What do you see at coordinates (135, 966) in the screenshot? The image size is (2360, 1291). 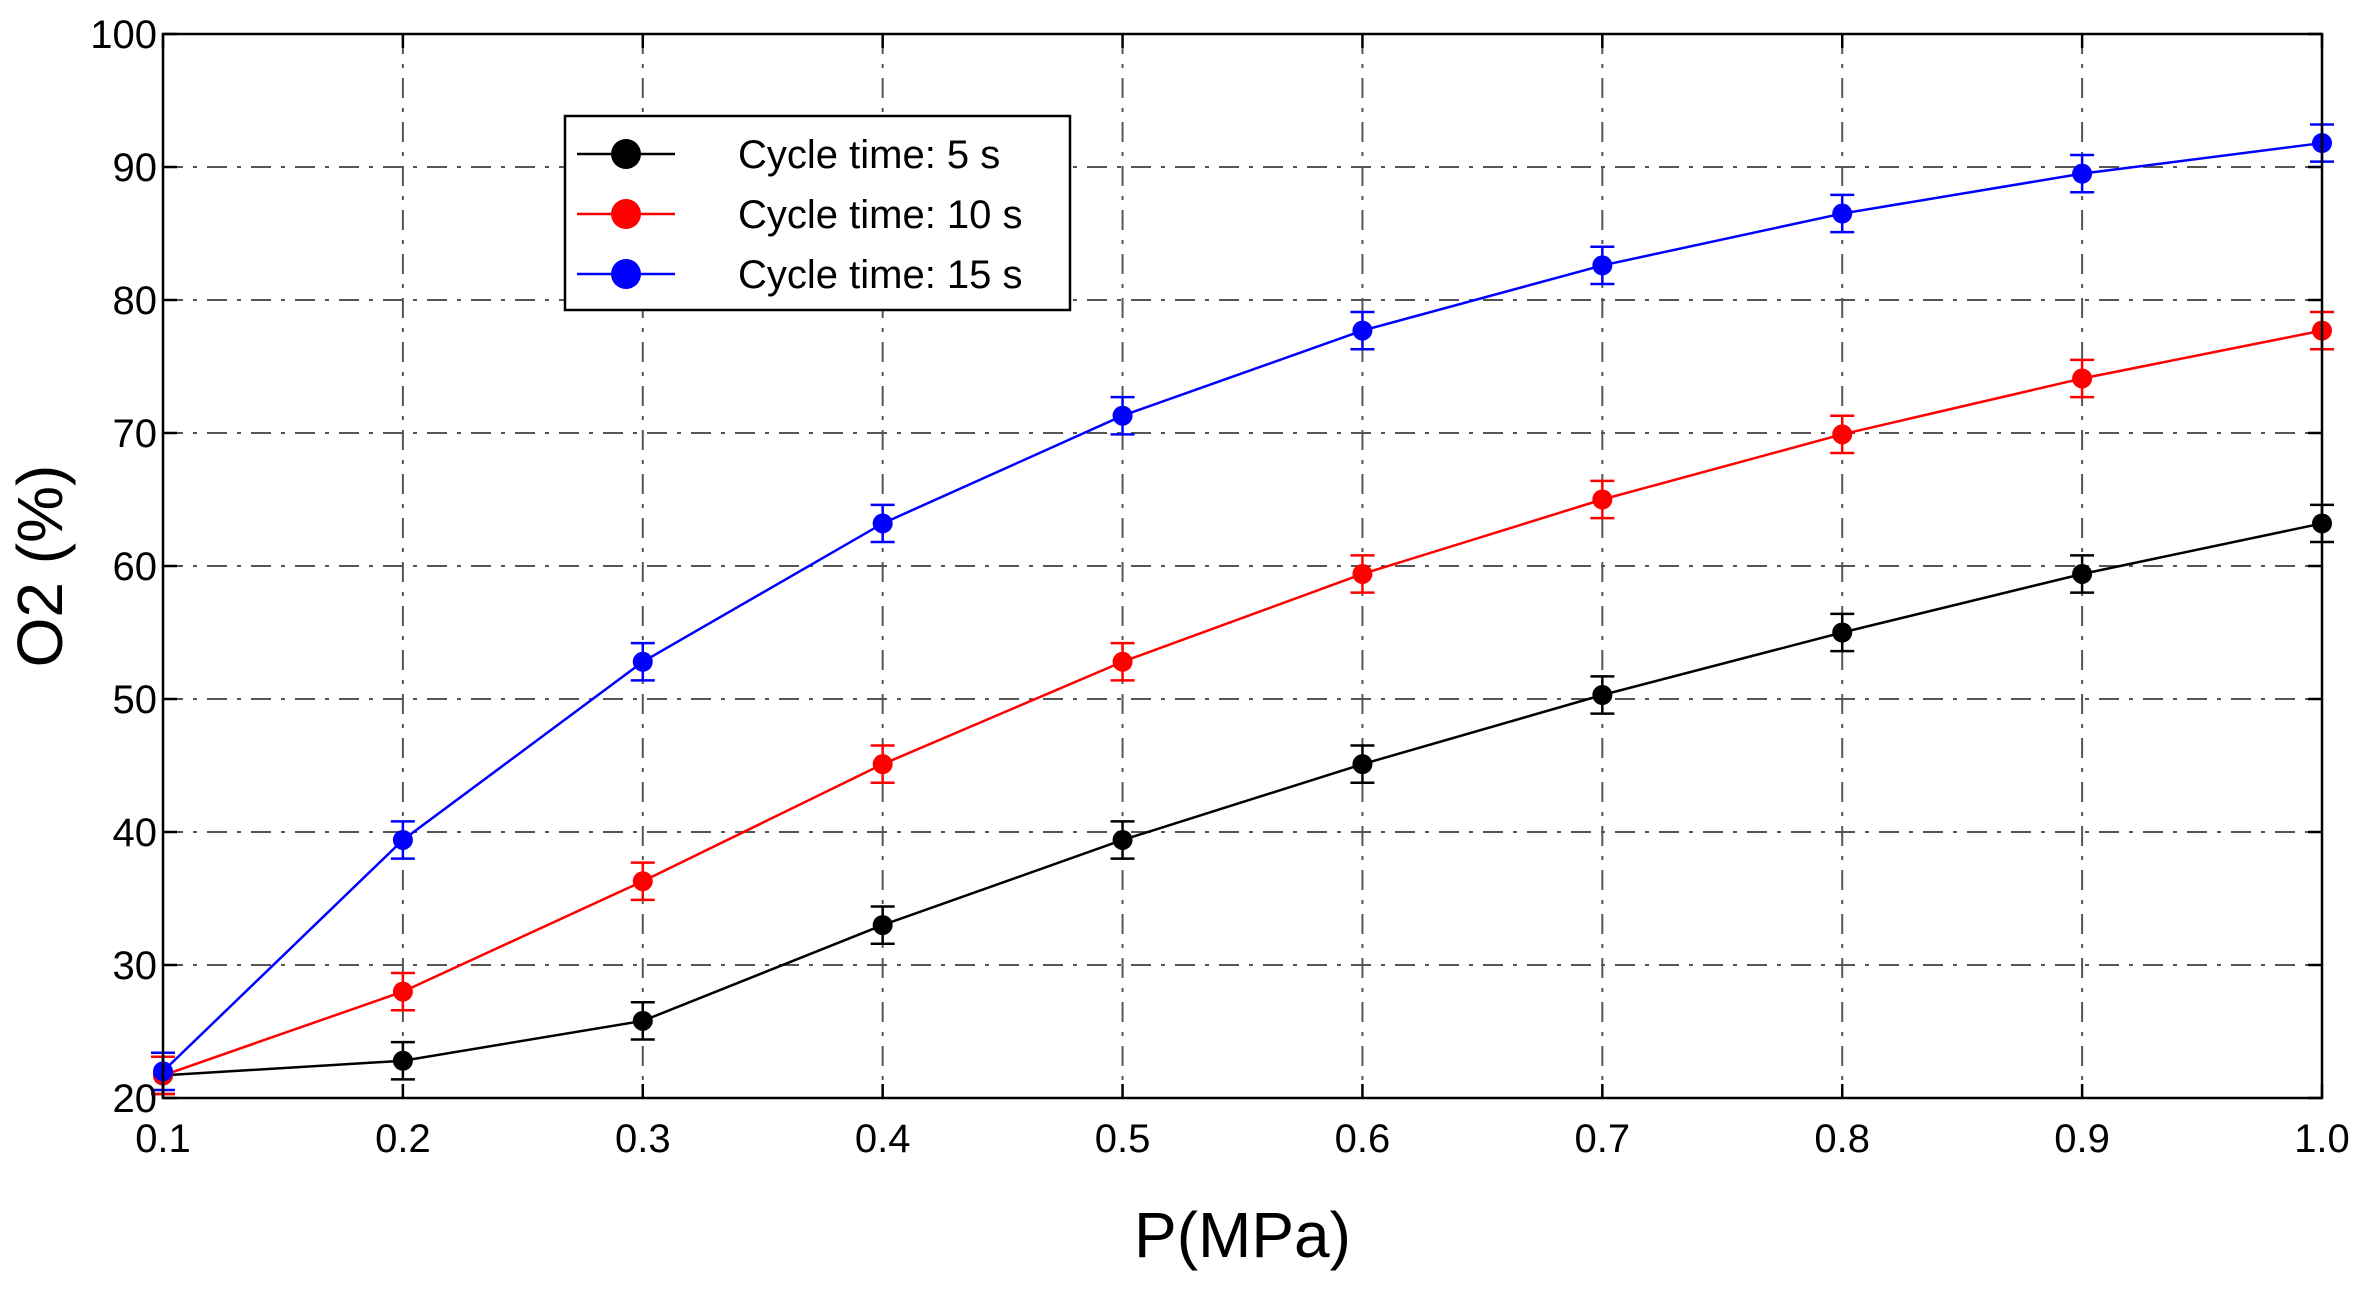 I see `y-tick-label: 30` at bounding box center [135, 966].